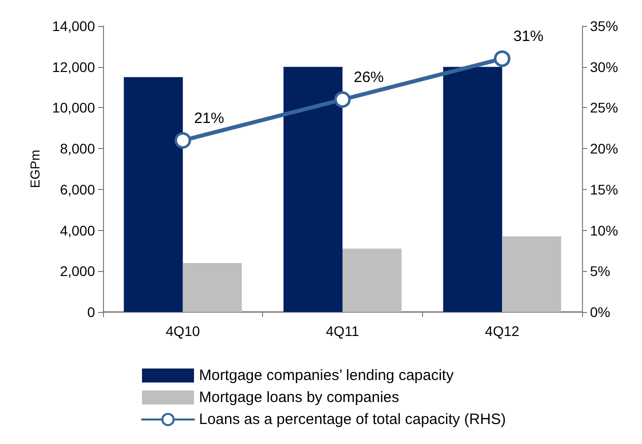 This screenshot has width=642, height=444. What do you see at coordinates (183, 331) in the screenshot?
I see `x-tick-label: 4Q10` at bounding box center [183, 331].